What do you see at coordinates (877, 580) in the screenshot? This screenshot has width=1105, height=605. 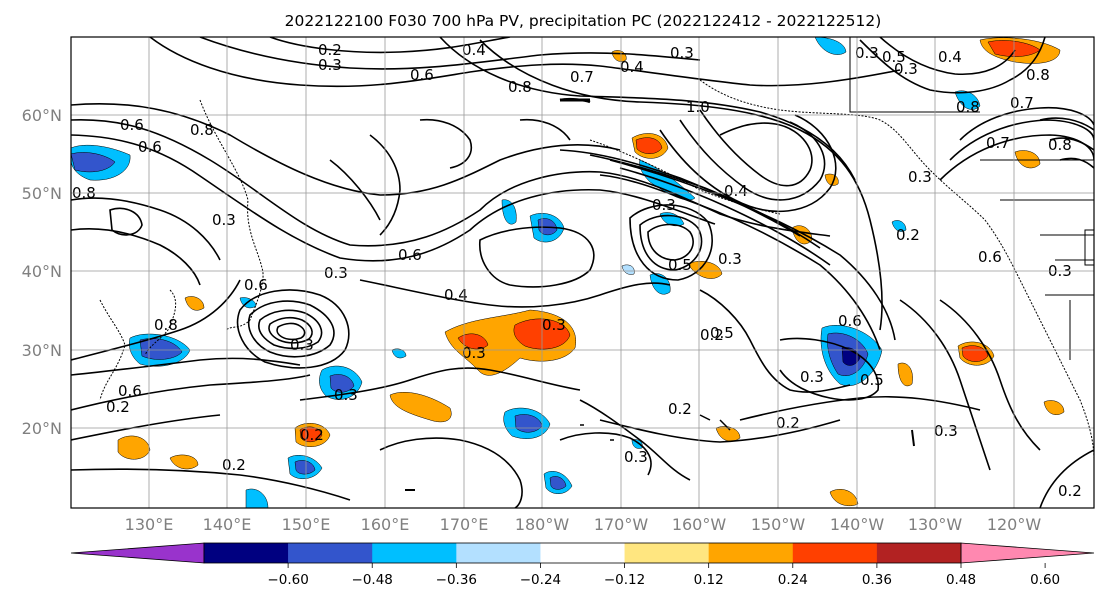 I see `colorbar-tick-label: 0.36` at bounding box center [877, 580].